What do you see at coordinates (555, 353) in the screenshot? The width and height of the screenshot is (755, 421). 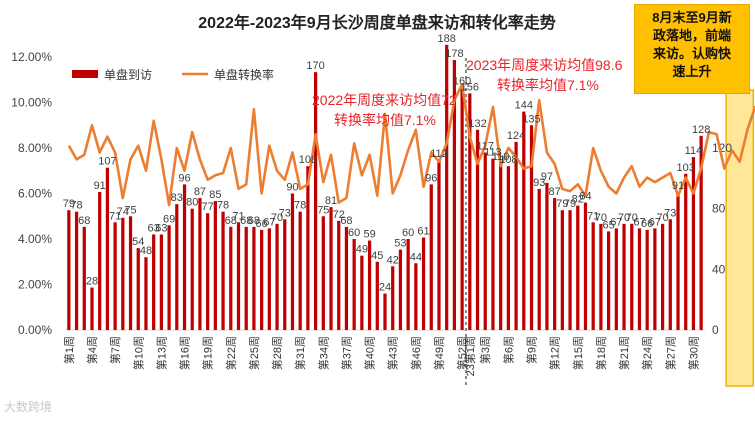 I see `x-tick-label: 第12周` at bounding box center [555, 353].